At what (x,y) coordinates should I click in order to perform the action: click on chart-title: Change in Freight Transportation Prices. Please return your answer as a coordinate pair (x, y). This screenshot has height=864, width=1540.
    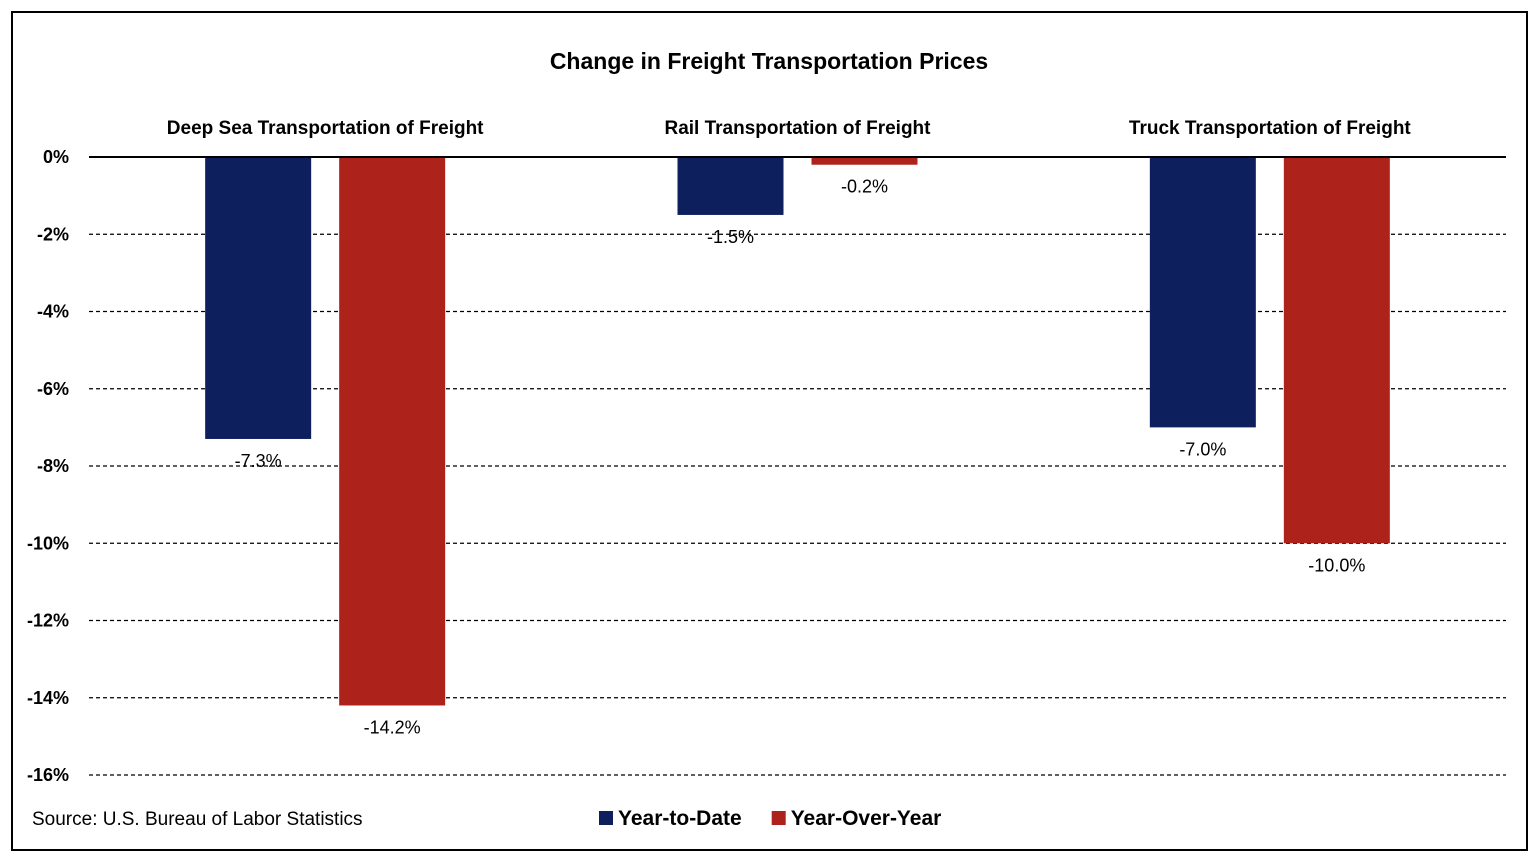
    Looking at the image, I should click on (769, 61).